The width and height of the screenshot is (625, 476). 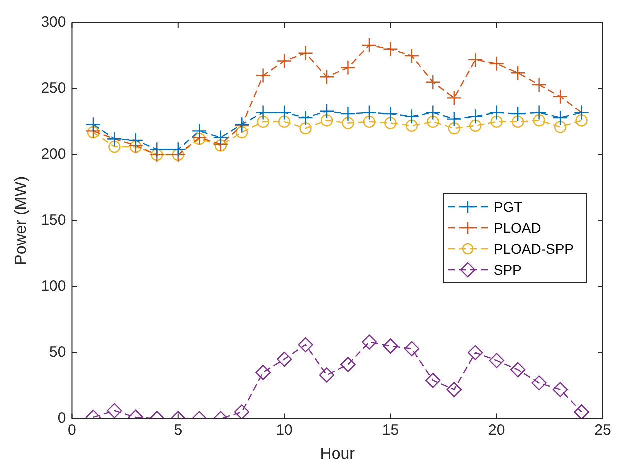 What do you see at coordinates (53, 287) in the screenshot?
I see `y-tick-label: 100` at bounding box center [53, 287].